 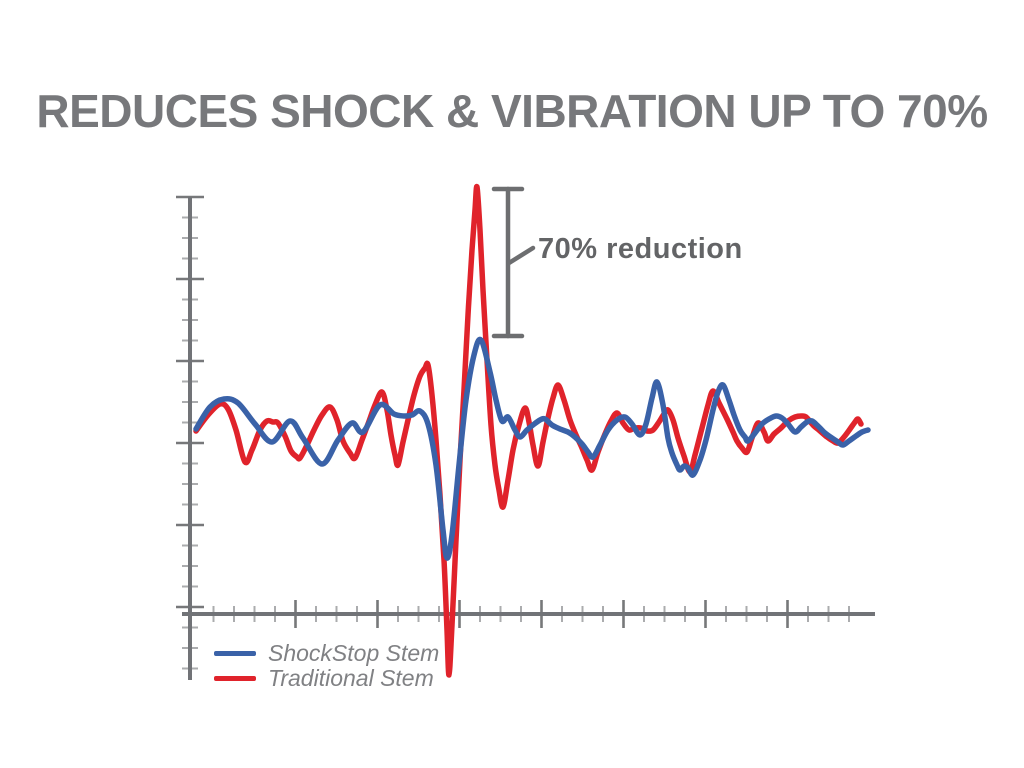 I want to click on legend-item-shockstop: ShockStop Stem, so click(x=327, y=653).